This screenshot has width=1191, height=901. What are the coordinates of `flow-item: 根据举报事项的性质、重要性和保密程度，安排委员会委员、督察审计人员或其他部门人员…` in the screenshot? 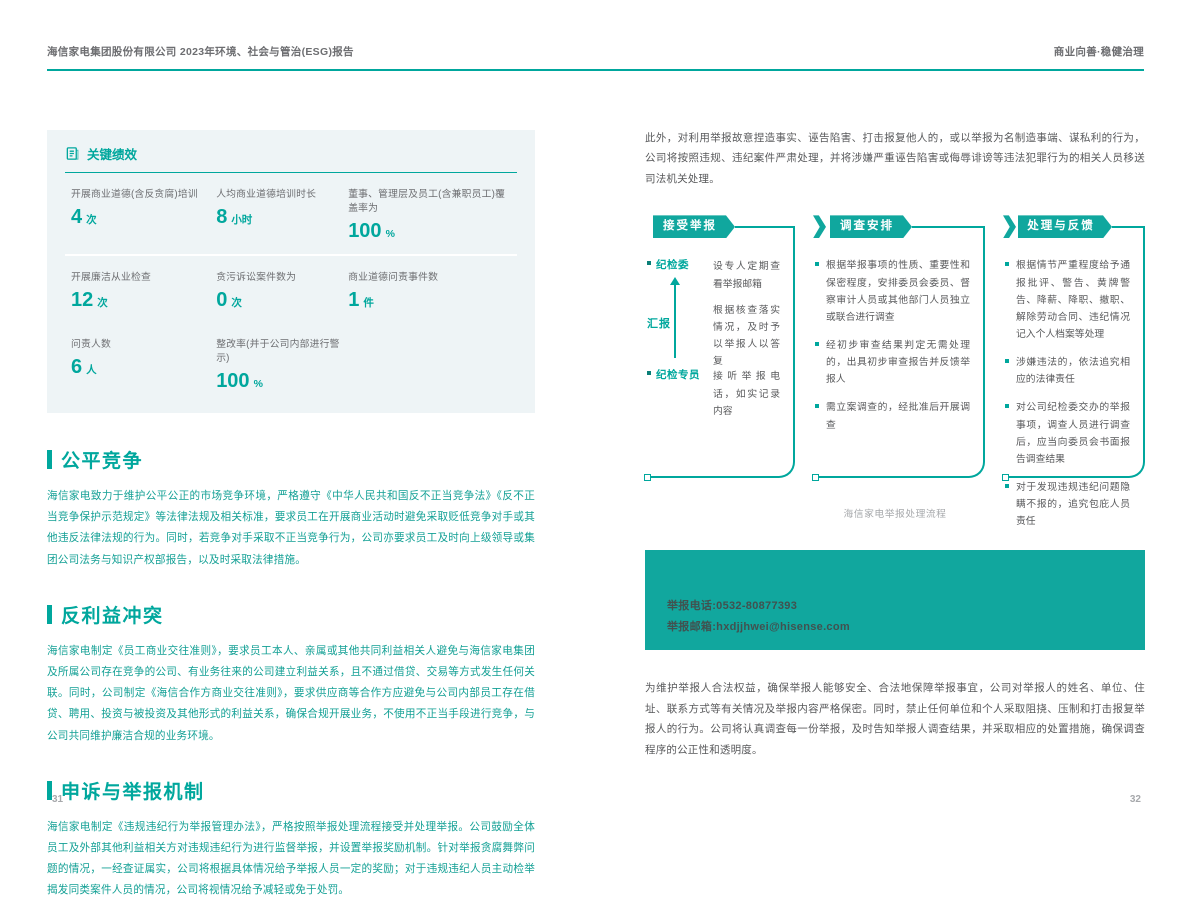 It's located at (892, 291).